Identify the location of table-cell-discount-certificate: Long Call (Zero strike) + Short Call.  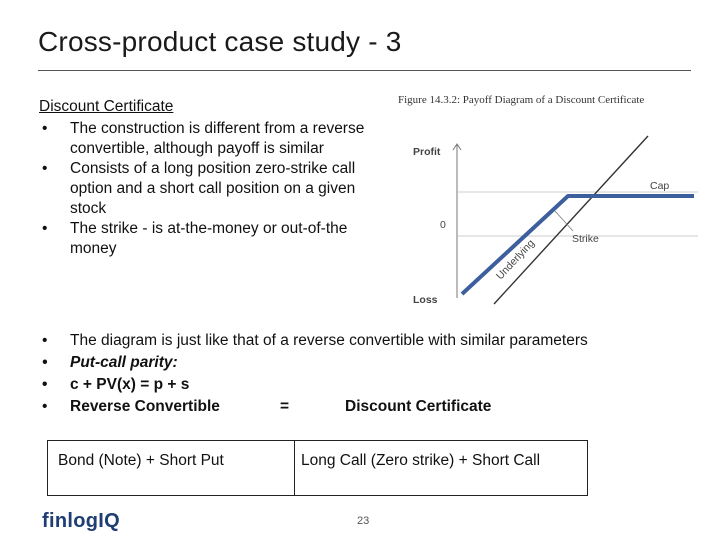
(421, 460).